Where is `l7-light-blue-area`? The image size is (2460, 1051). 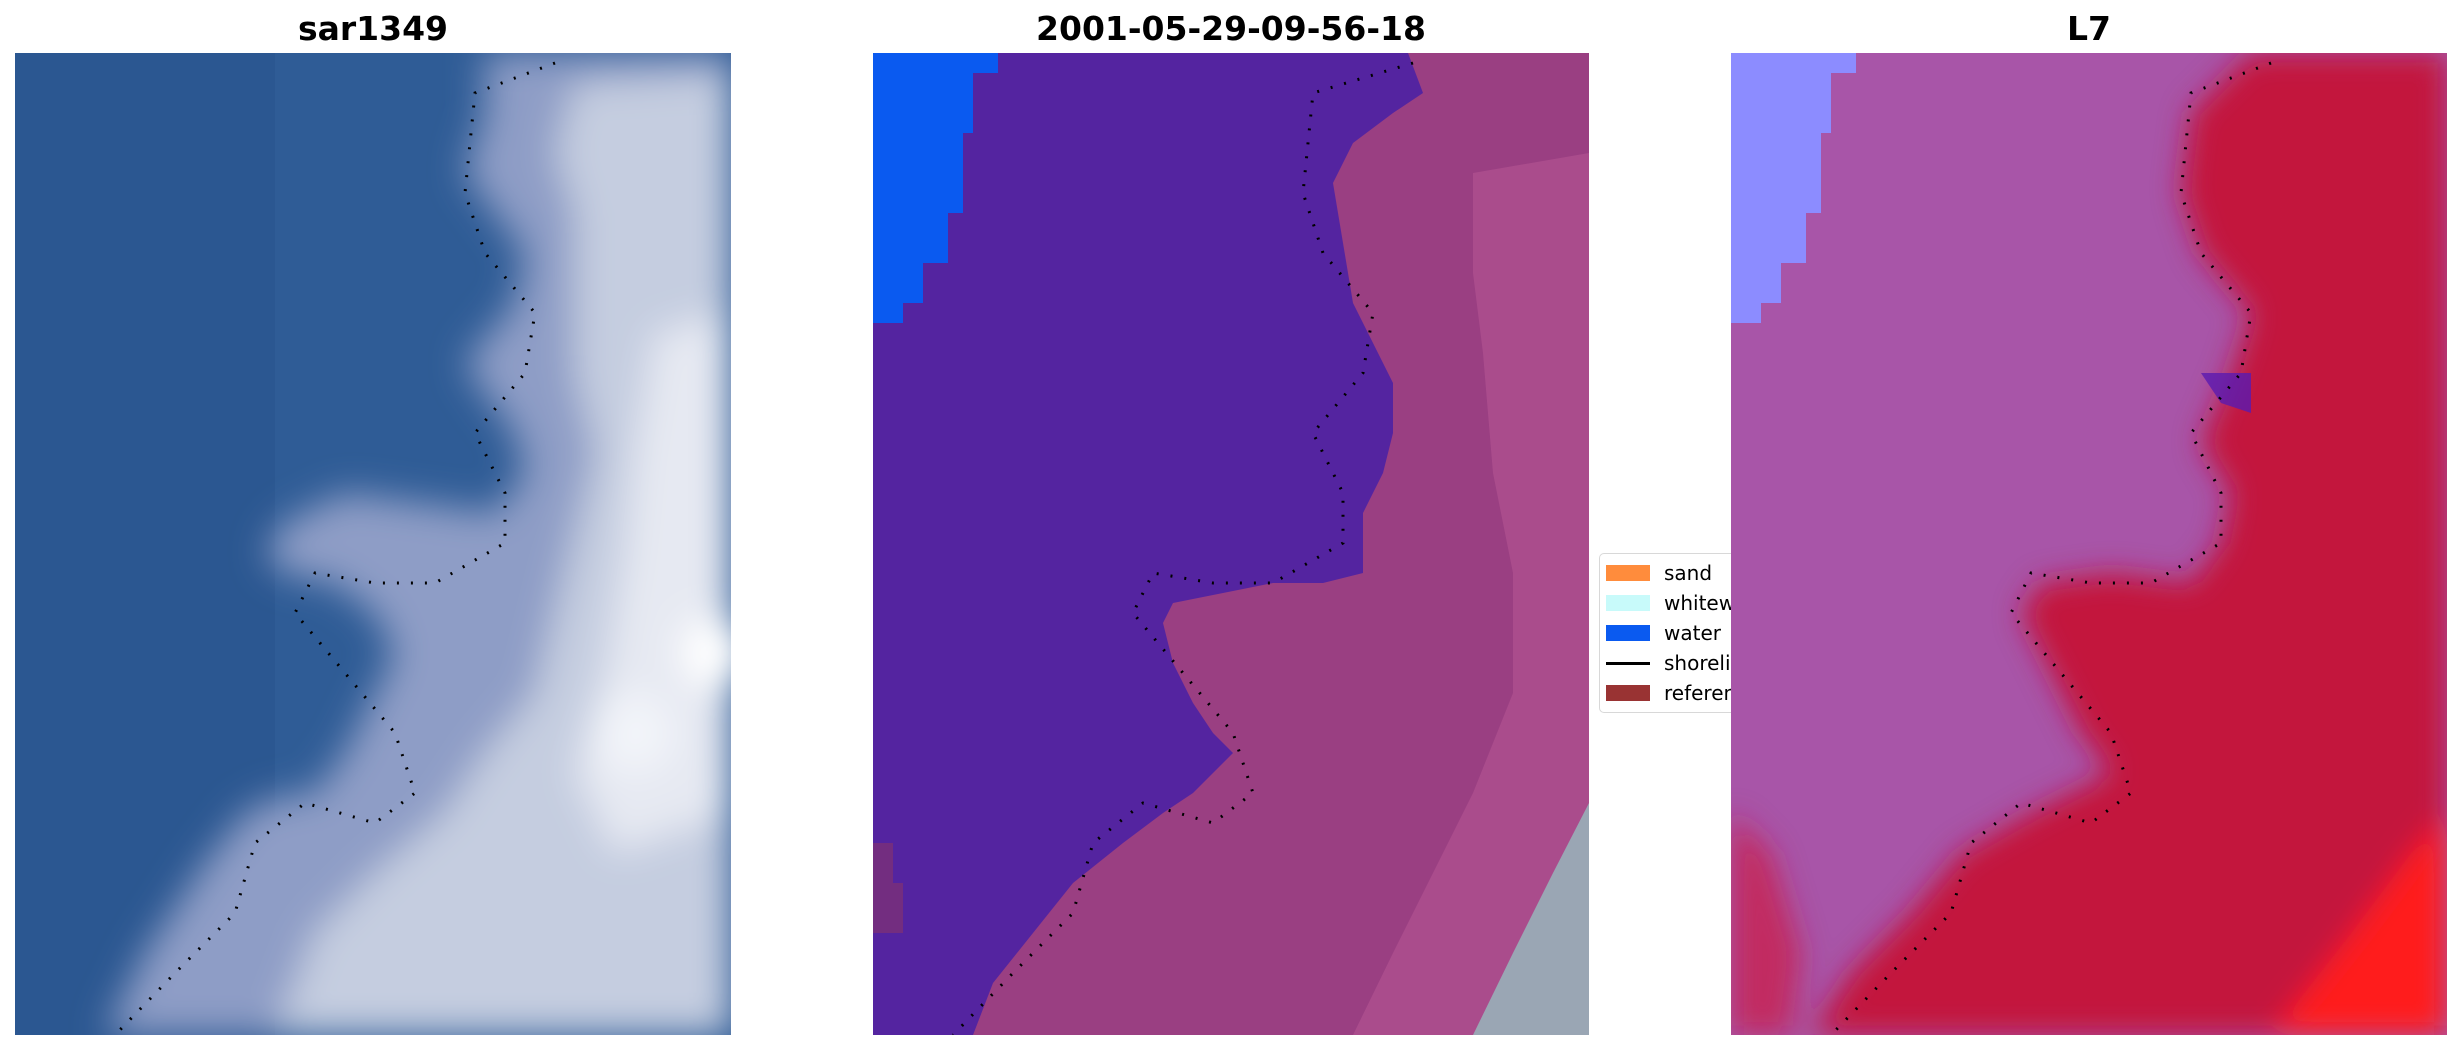
l7-light-blue-area is located at coordinates (1793, 188).